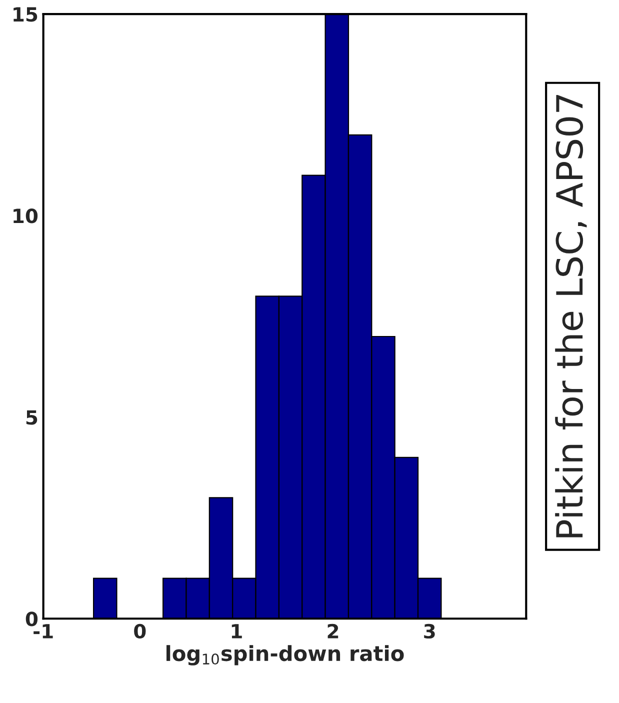 The image size is (619, 703). What do you see at coordinates (333, 631) in the screenshot?
I see `x-tick-label: 2` at bounding box center [333, 631].